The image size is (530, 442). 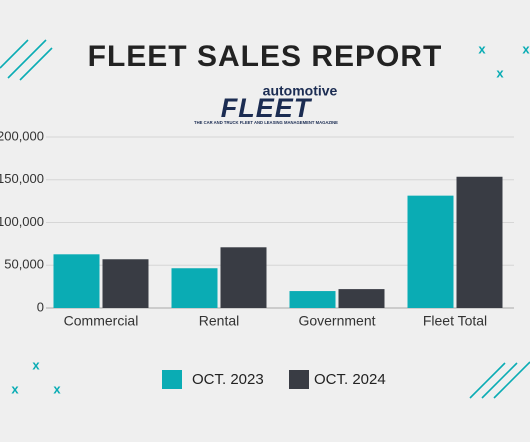 I want to click on y-tick-label: 50,000, so click(x=24, y=264).